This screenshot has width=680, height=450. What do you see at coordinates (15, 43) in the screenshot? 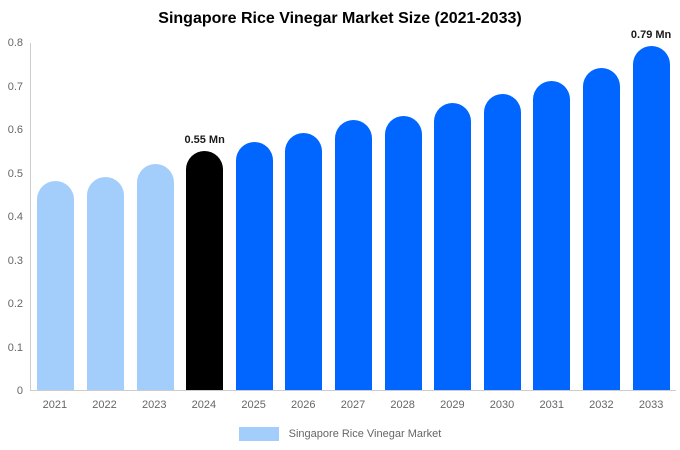
I see `y-tick-label: 0.8` at bounding box center [15, 43].